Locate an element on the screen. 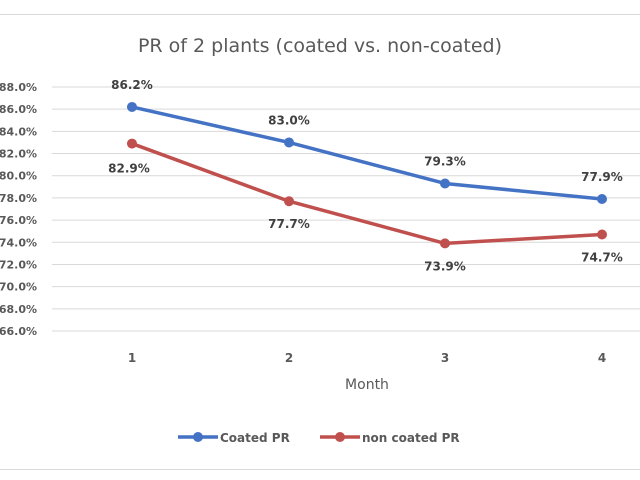 This screenshot has height=480, width=640. x-axis: 1 2 3 4 is located at coordinates (367, 358).